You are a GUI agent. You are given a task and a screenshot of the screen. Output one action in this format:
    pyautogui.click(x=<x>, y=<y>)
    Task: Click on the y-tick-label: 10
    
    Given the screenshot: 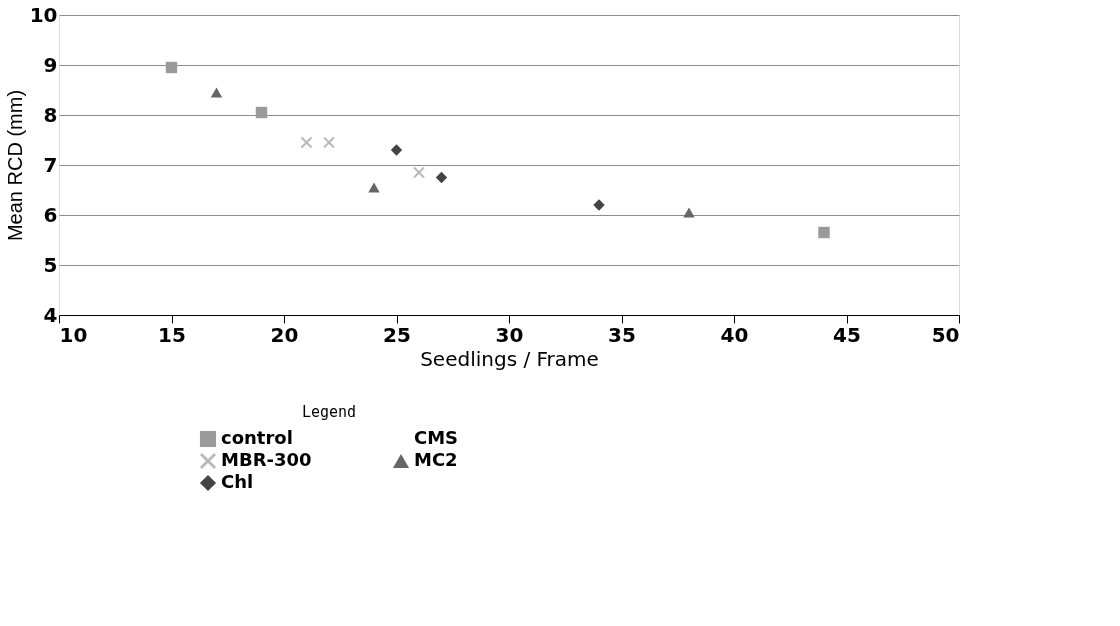 What is the action you would take?
    pyautogui.click(x=43, y=14)
    